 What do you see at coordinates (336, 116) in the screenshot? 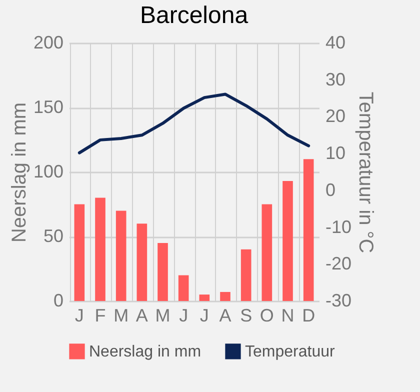
I see `y2-tick-label: 20` at bounding box center [336, 116].